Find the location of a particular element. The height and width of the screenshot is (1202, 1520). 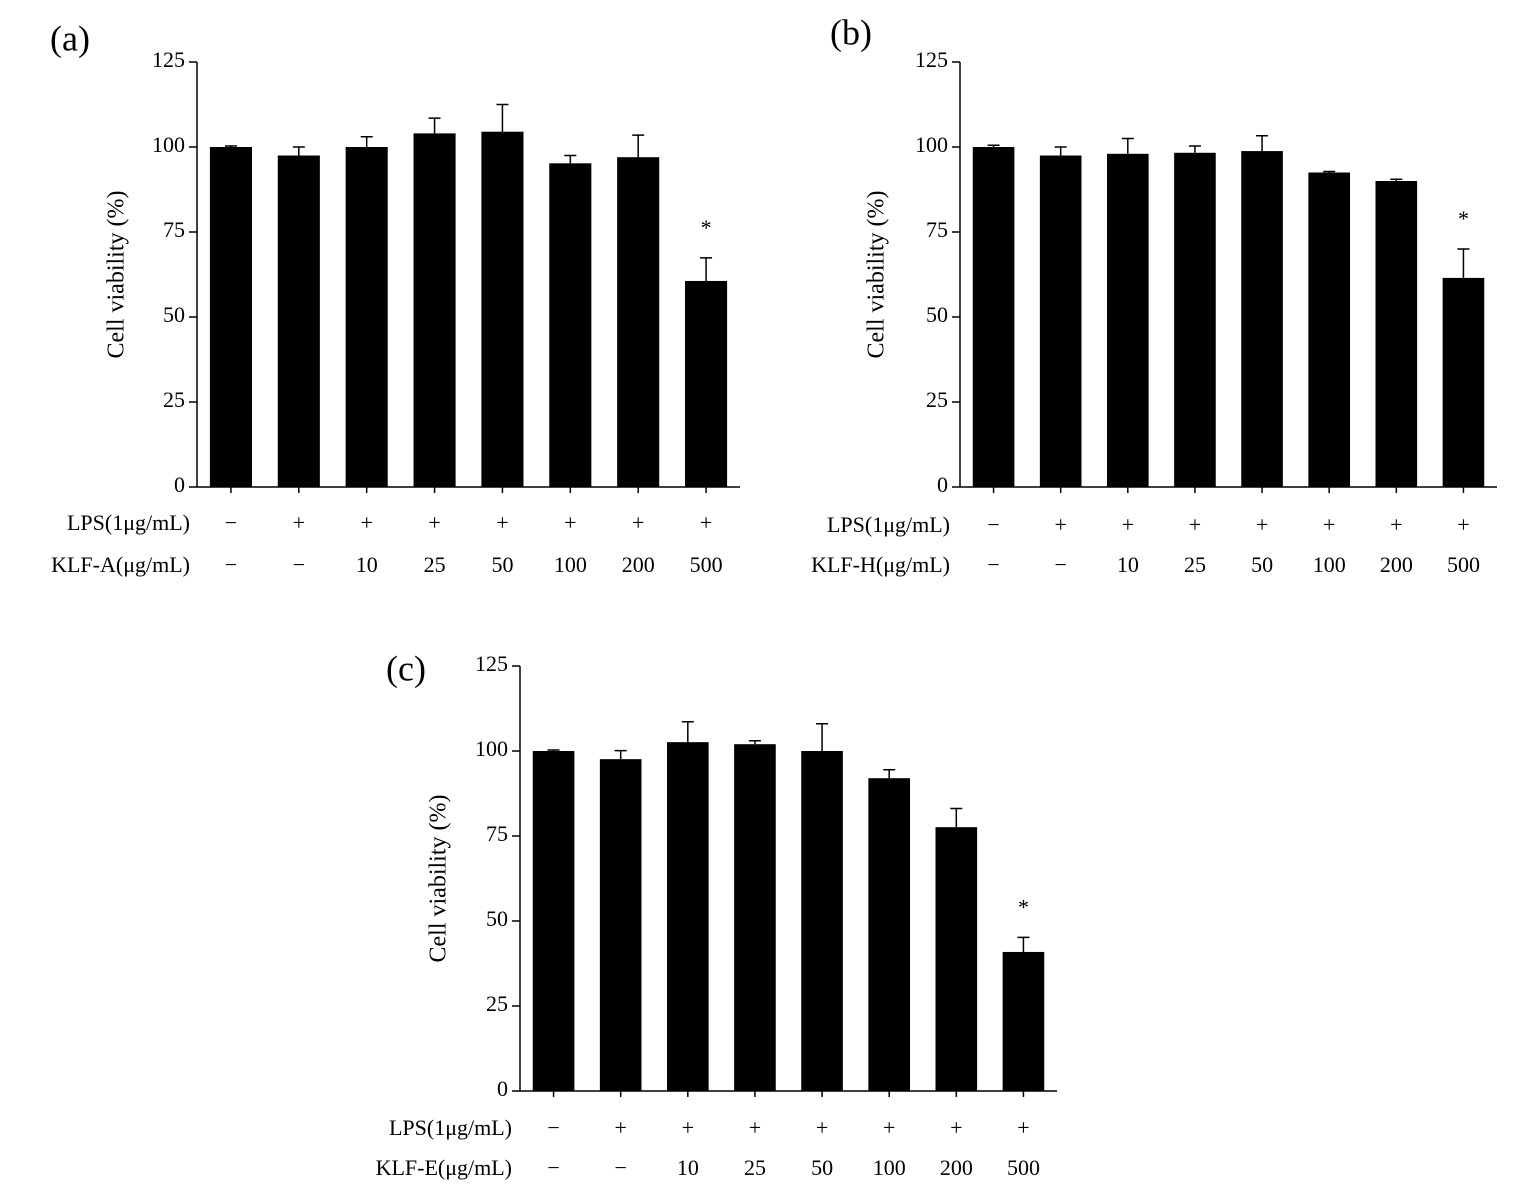

panel-label: (a) is located at coordinates (70, 38).